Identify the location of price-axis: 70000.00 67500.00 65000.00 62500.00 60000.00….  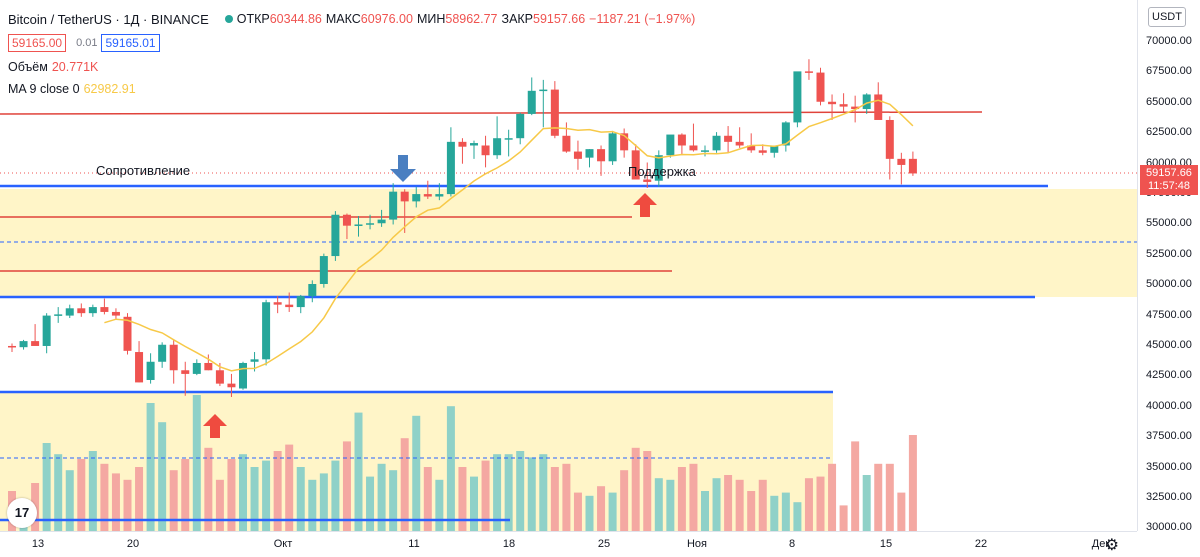
(1168, 267).